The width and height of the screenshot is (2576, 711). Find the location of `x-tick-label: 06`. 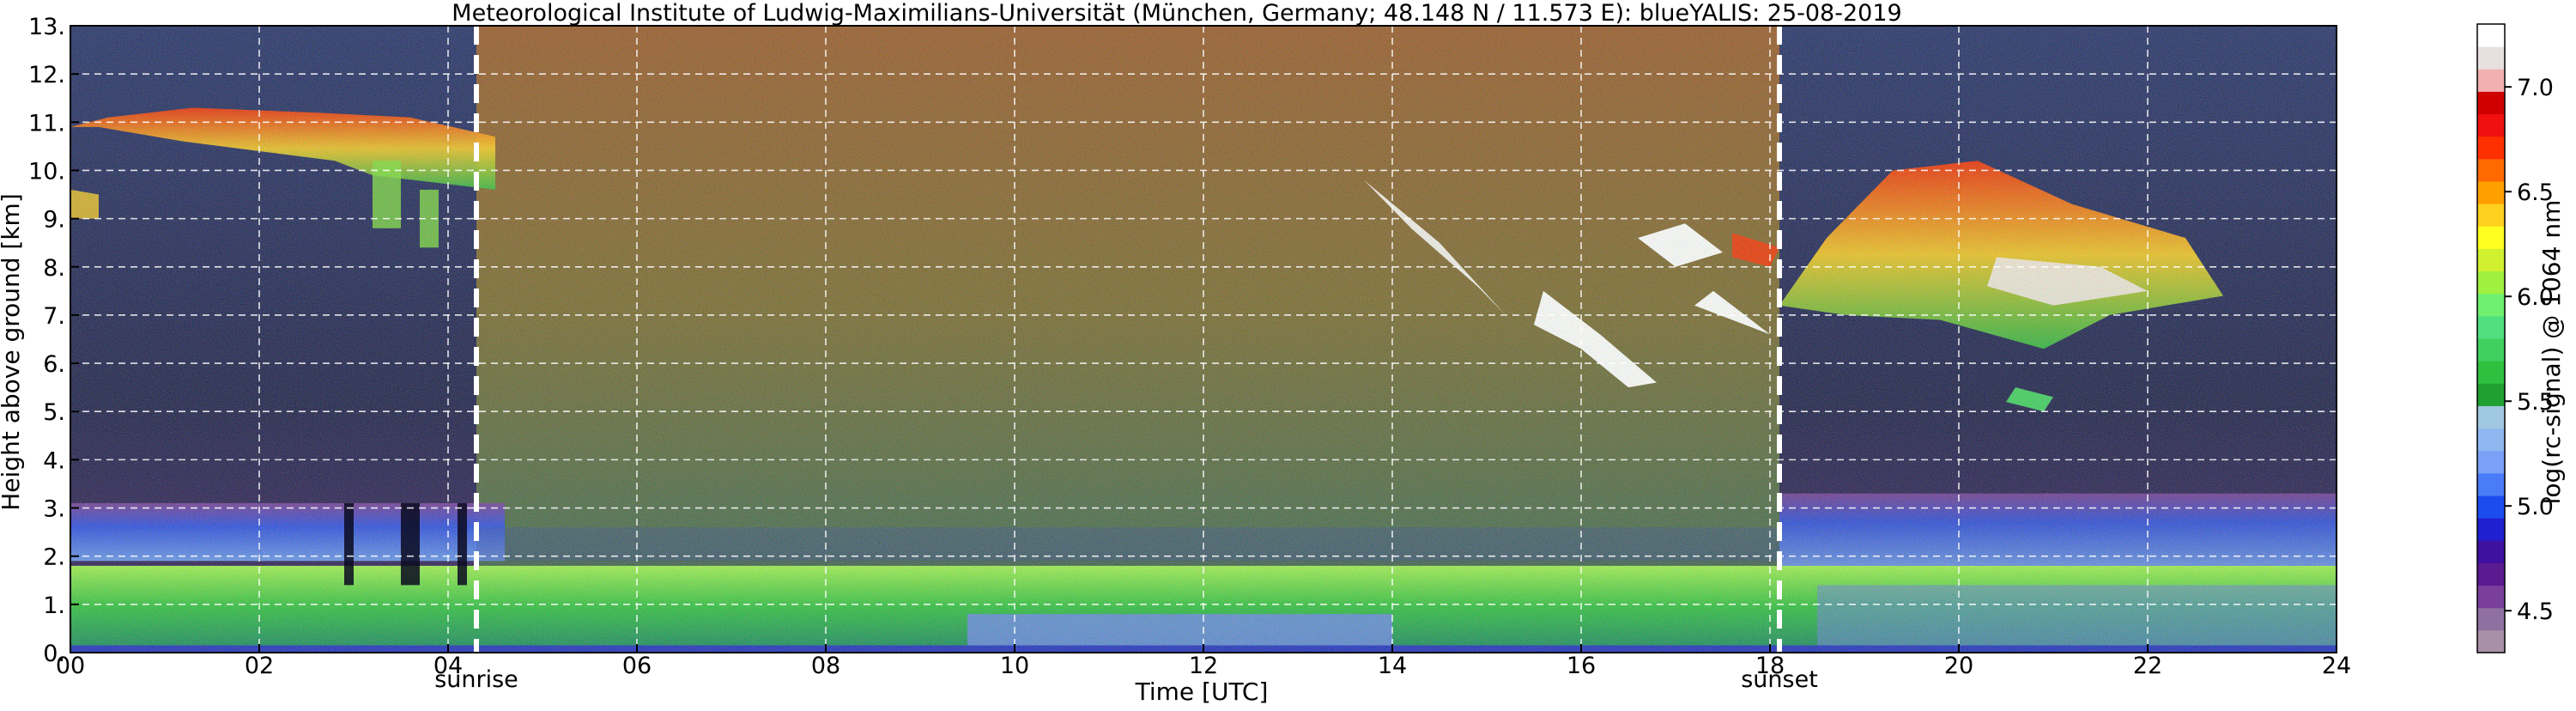

x-tick-label: 06 is located at coordinates (637, 666).